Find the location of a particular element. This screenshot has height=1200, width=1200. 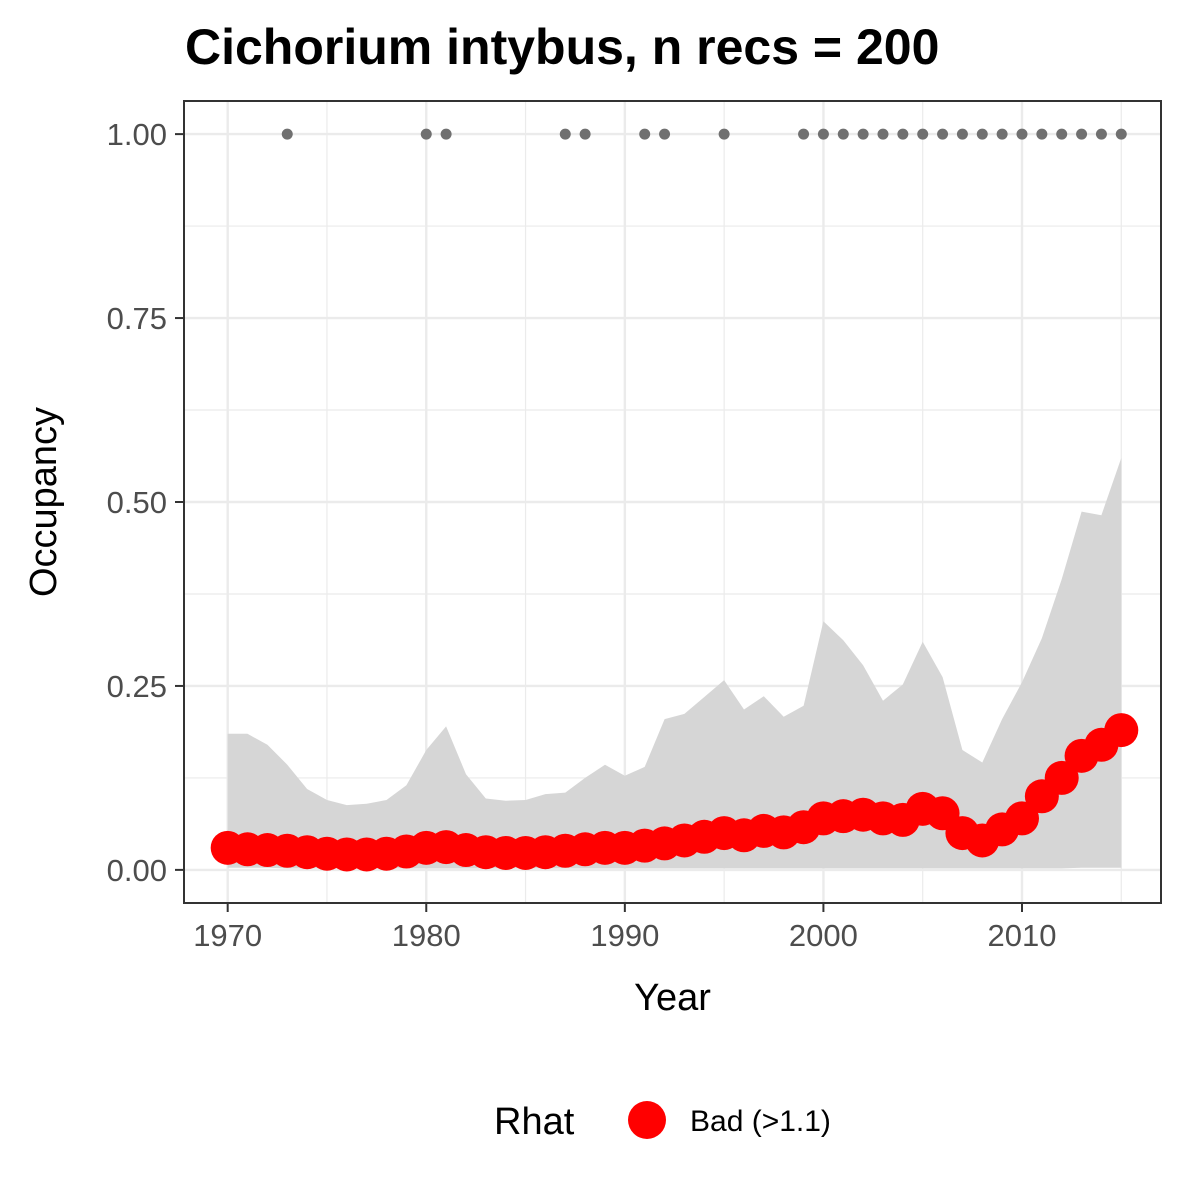

detection-points-layer is located at coordinates (704, 134).